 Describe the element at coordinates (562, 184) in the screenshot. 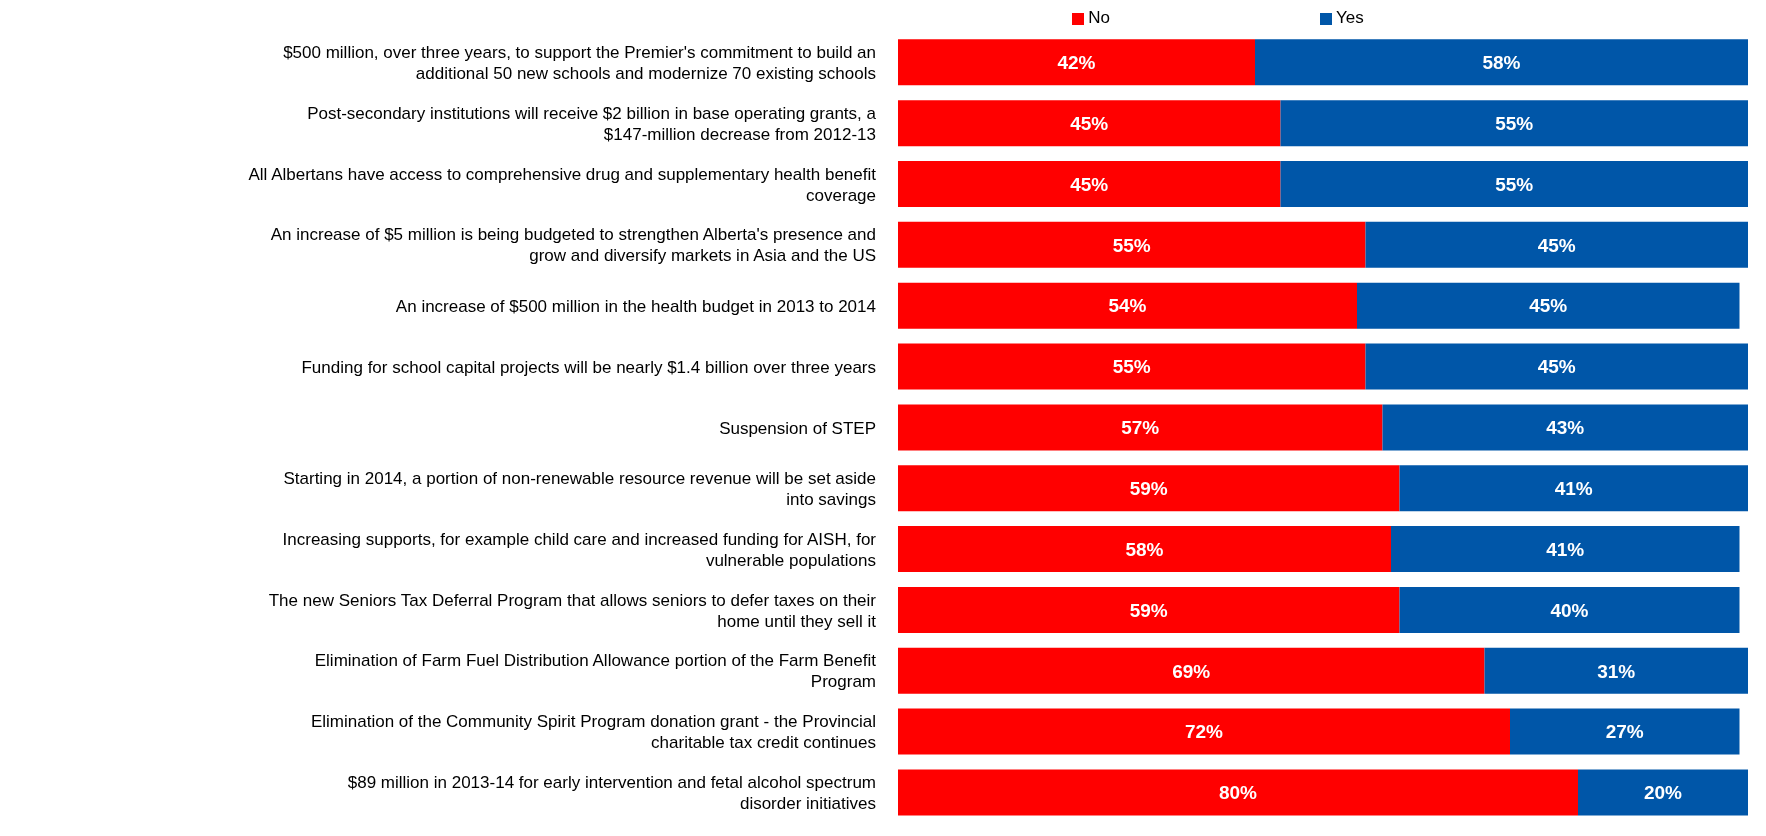

I see `y-tick-label: All Albertans have access to comprehensive drug and supplementary health benefit coverage` at that location.